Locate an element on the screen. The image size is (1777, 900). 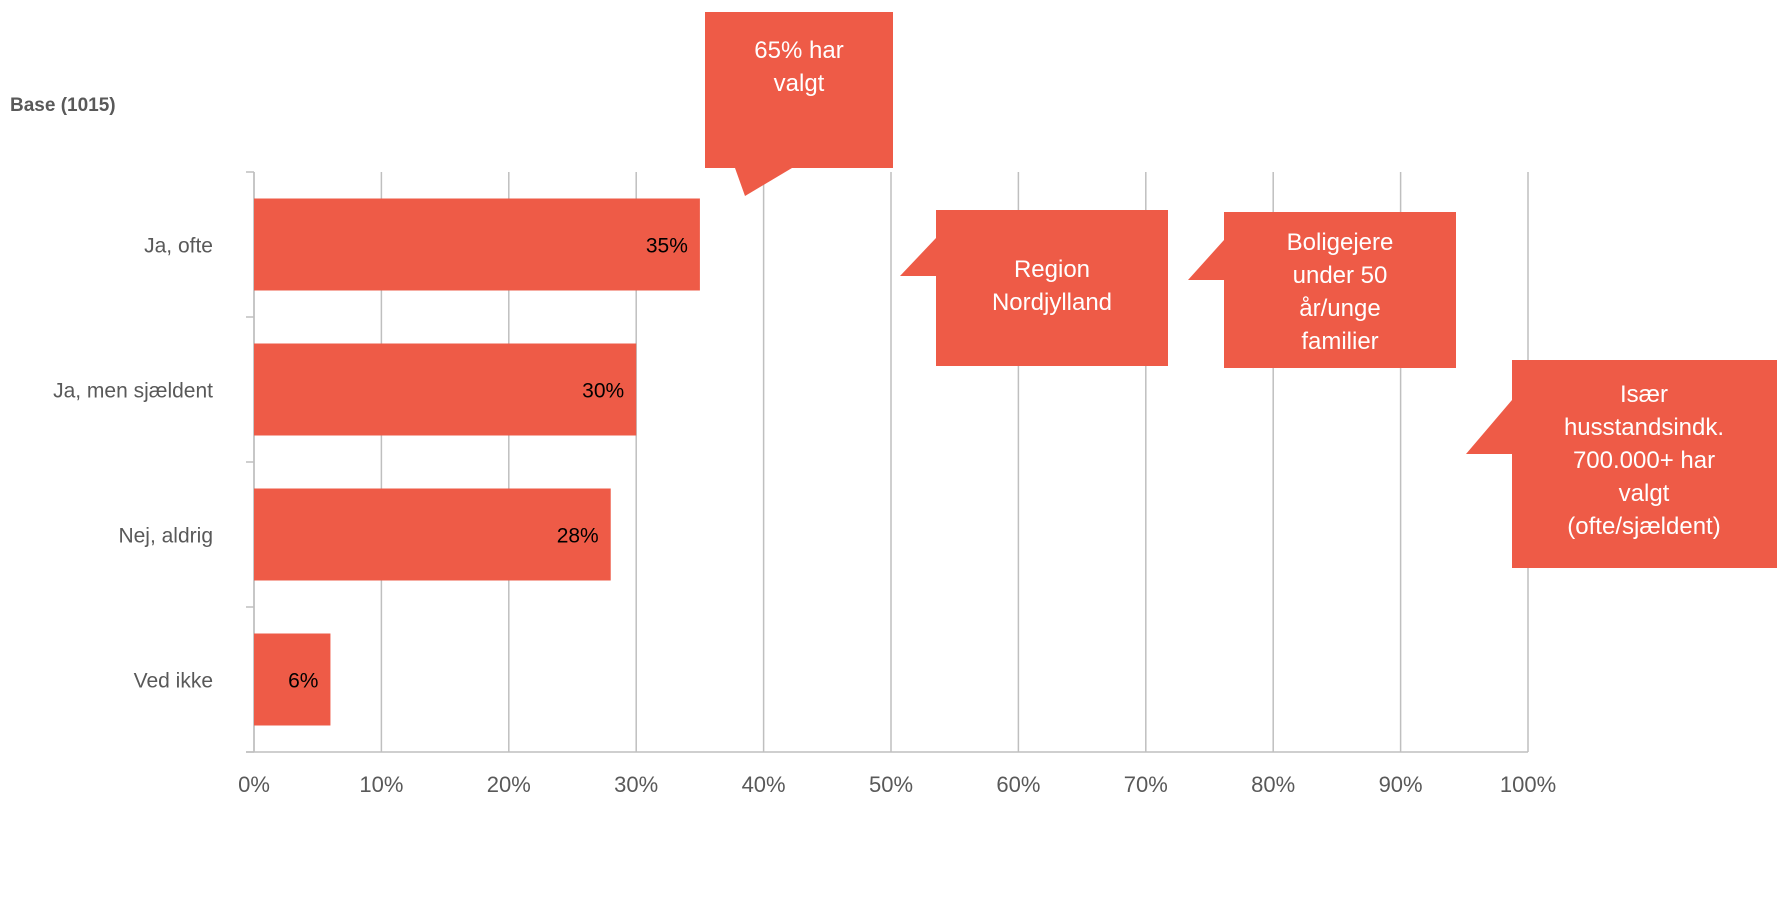
callout-text: Nordjylland is located at coordinates (1052, 302).